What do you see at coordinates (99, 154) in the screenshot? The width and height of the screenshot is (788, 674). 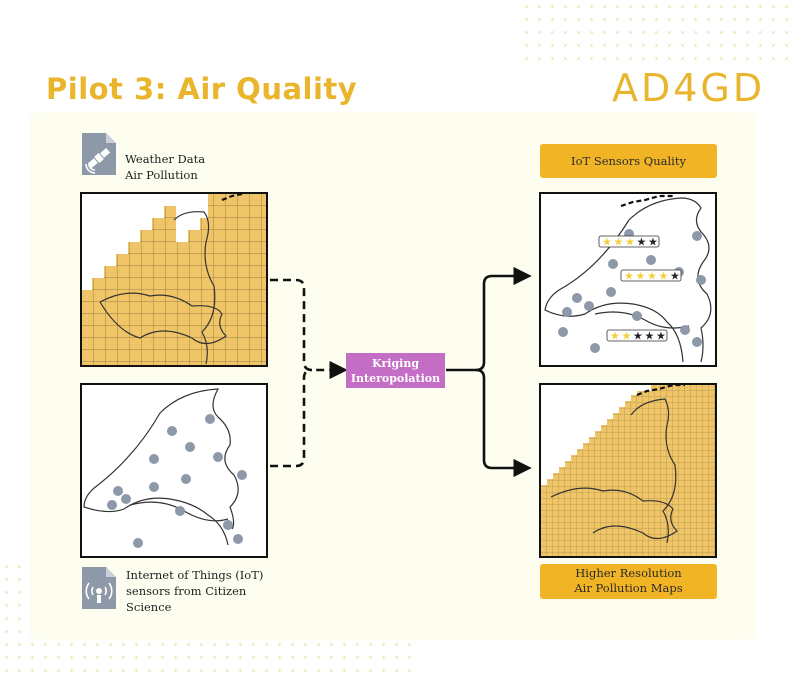 I see `satellite-document-icon` at bounding box center [99, 154].